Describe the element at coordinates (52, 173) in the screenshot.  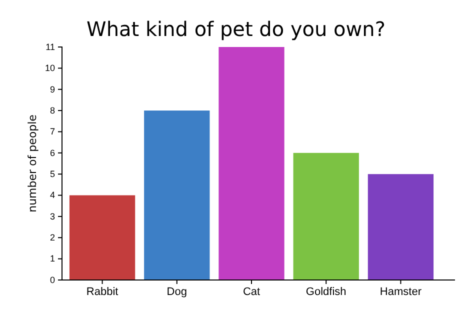
I see `y-tick-label: 5` at that location.